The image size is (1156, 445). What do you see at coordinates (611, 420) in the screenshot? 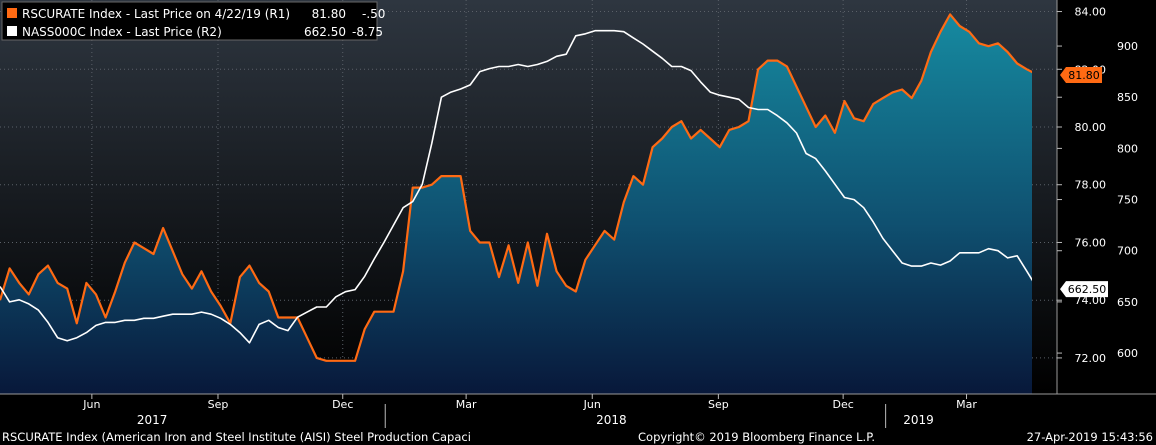
I see `x-year-label: 2018` at bounding box center [611, 420].